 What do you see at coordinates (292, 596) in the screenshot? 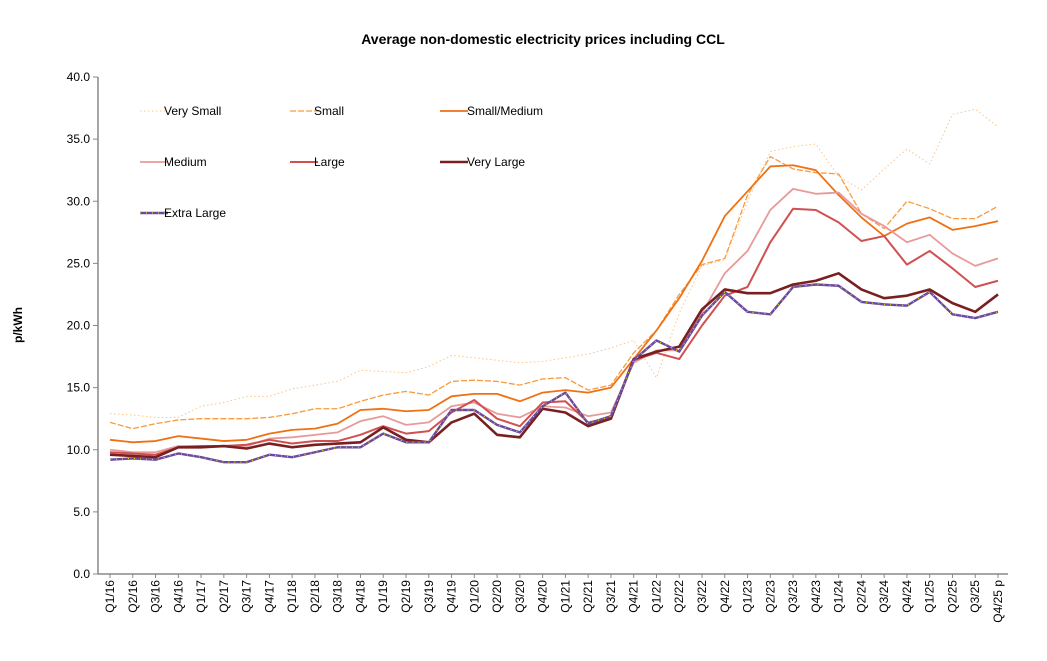
I see `x-tick-label: Q1/18` at bounding box center [292, 596].